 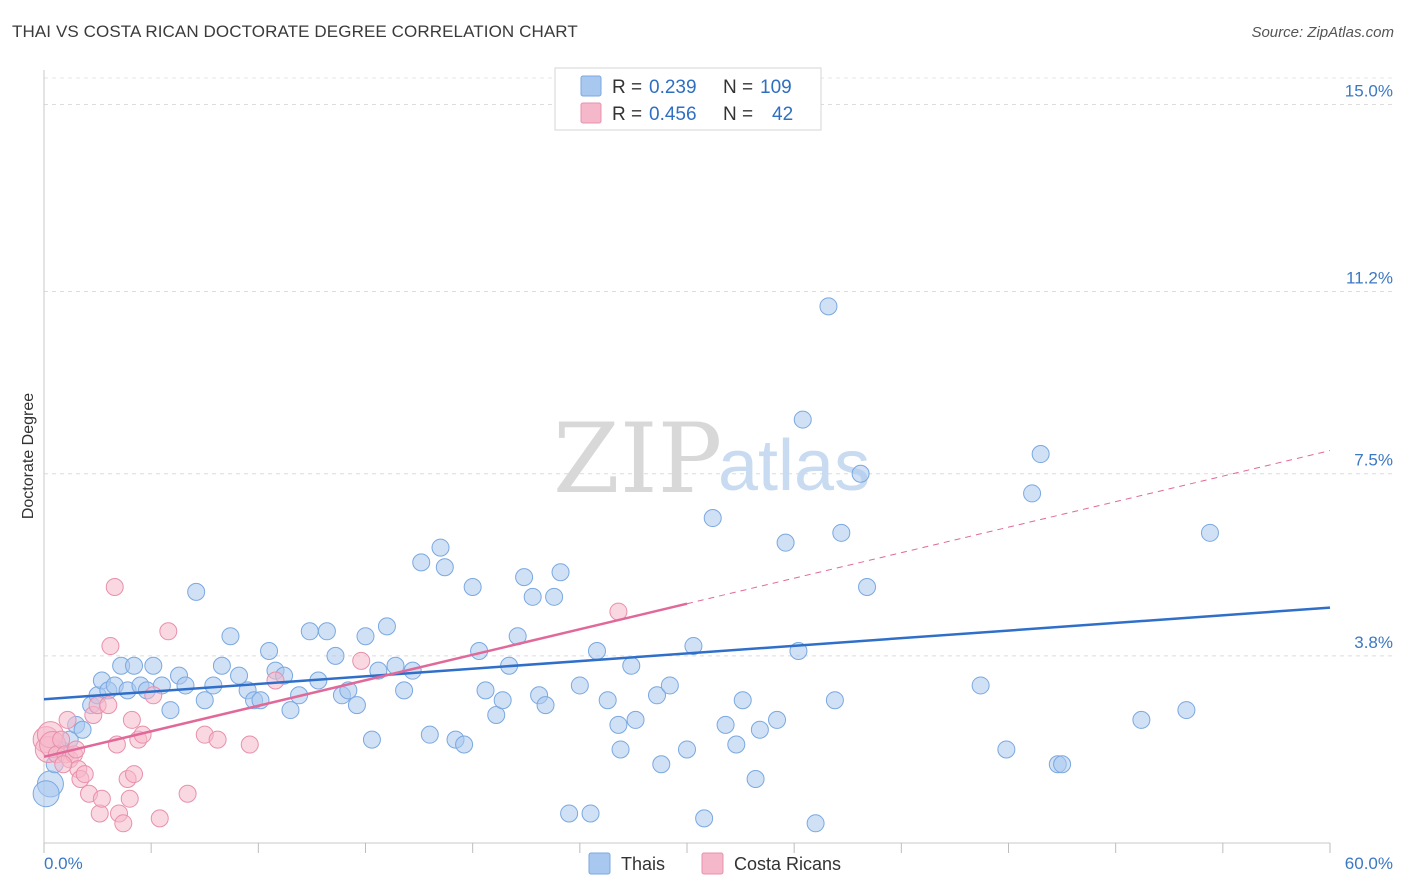 I want to click on bottom-legend-label-costa-ricans: Costa Ricans, so click(x=787, y=864).